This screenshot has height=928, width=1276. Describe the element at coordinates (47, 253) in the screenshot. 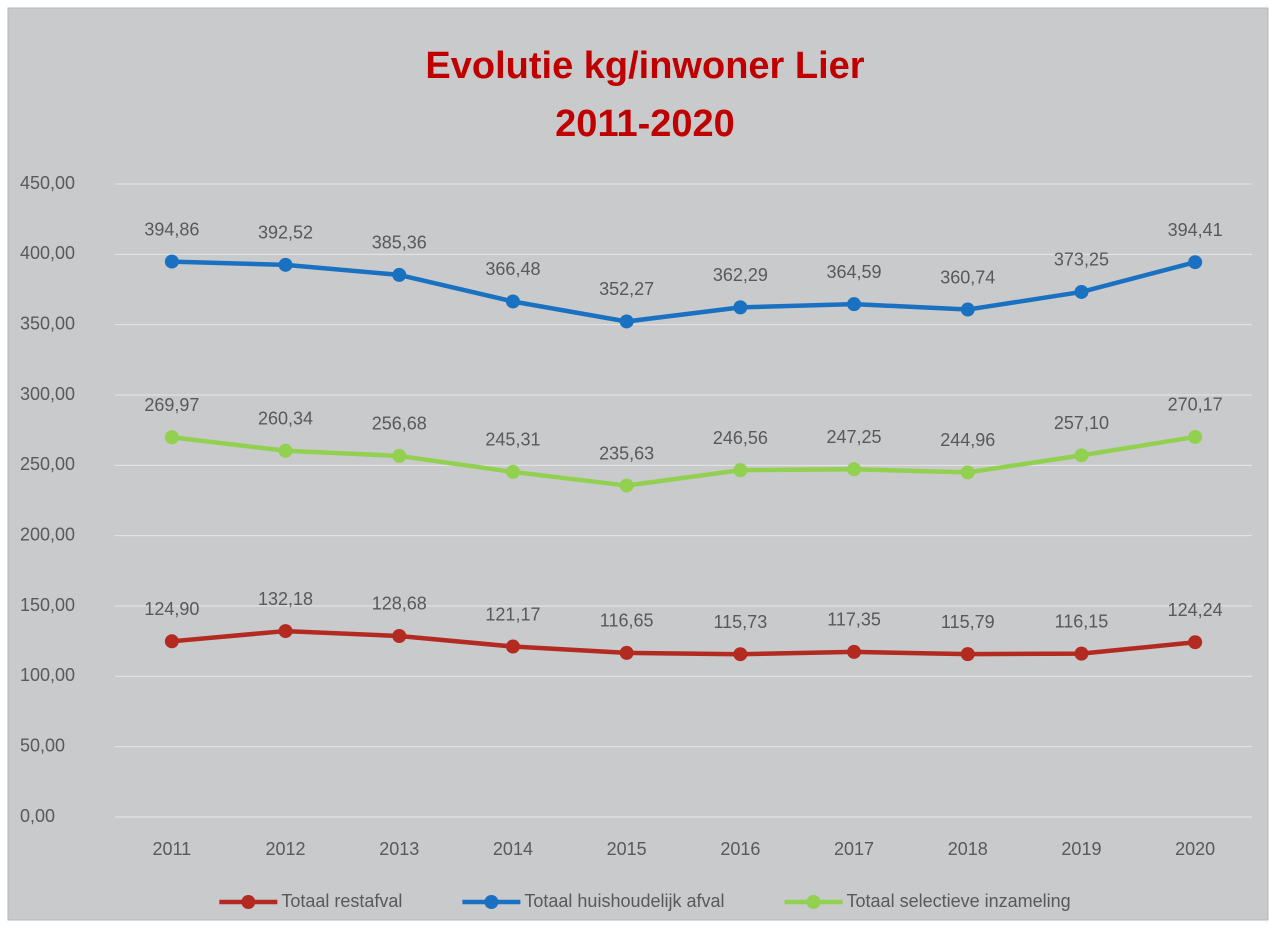

I see `y-tick-label: 400,00` at that location.